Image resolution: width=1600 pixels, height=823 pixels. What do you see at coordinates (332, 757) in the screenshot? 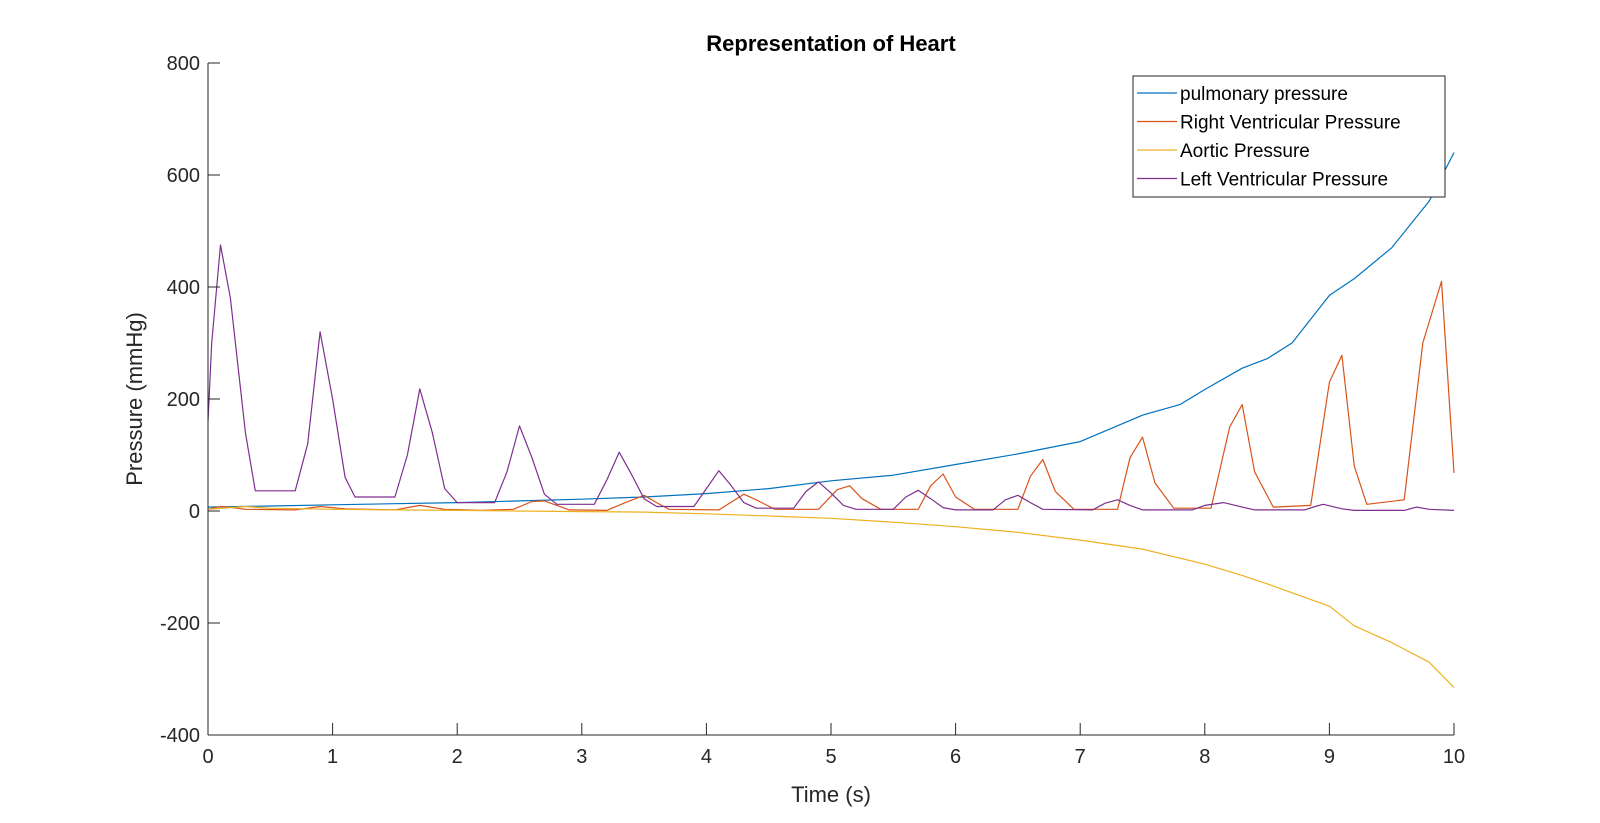
I see `x-tick-label: 1` at bounding box center [332, 757].